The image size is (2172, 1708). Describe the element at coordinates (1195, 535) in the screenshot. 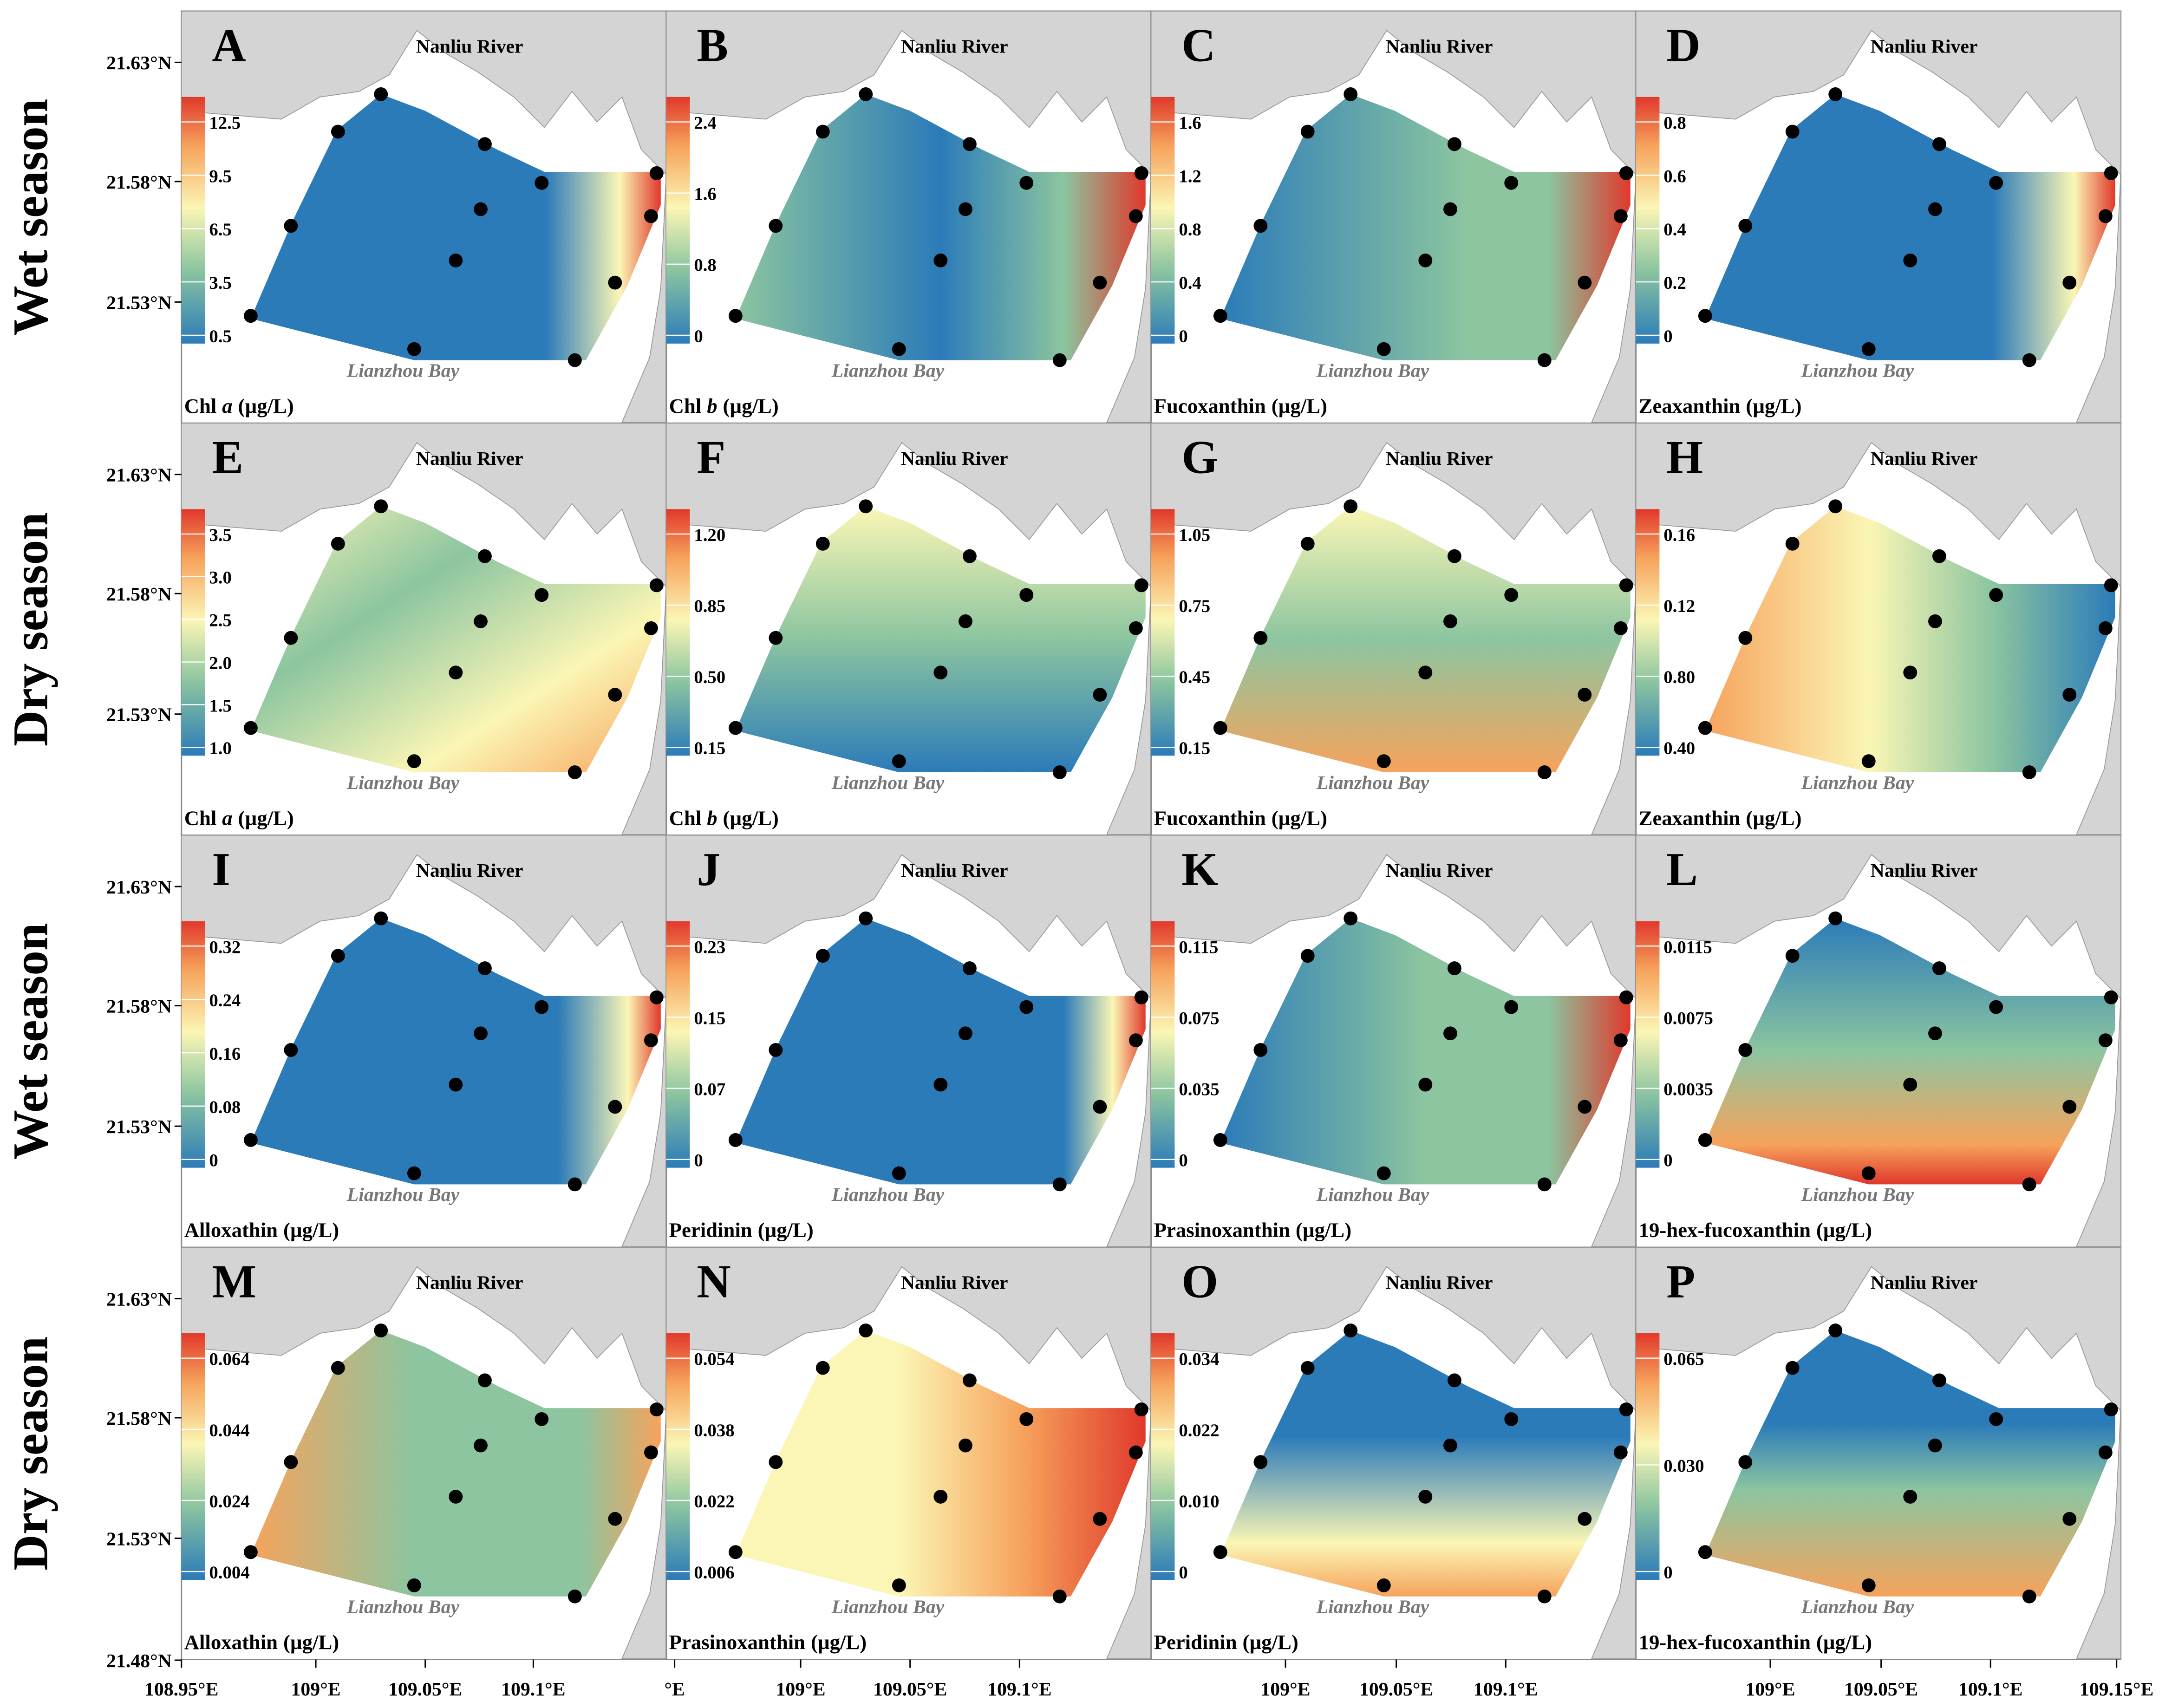

I see `colorbar-tick-label: 1.05` at that location.